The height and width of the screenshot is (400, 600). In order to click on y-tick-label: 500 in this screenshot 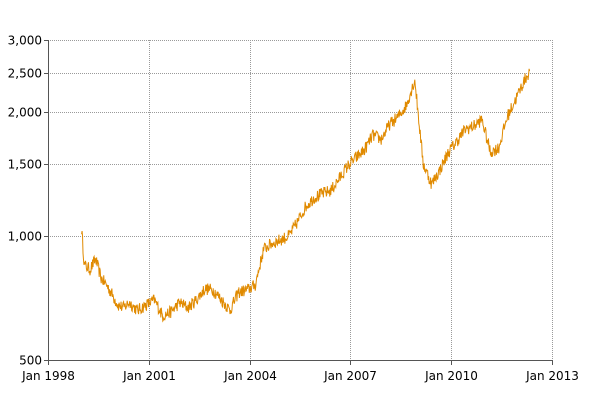, I will do `click(30, 361)`.